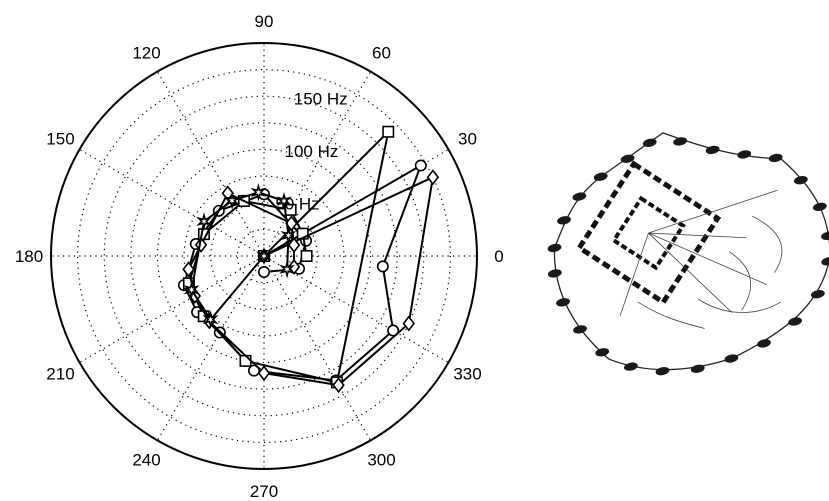  I want to click on angle-label-240: 240, so click(146, 460).